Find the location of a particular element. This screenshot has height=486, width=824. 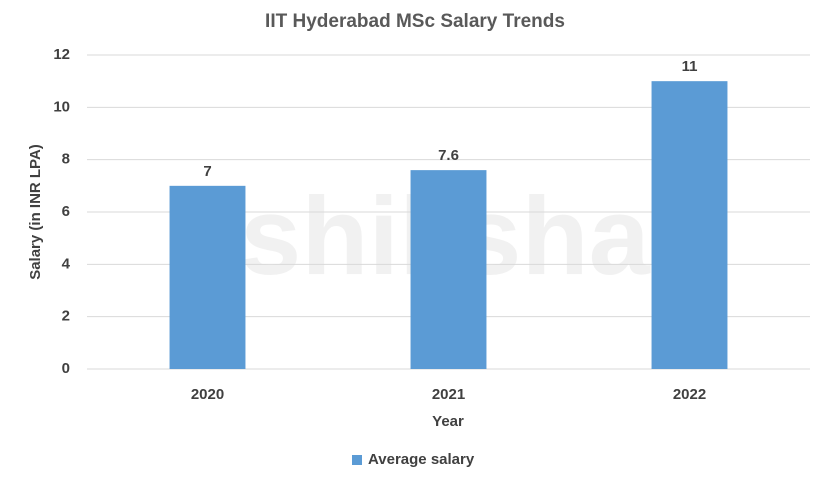

y-axis-label: Salary (in INR LPA) is located at coordinates (35, 212).